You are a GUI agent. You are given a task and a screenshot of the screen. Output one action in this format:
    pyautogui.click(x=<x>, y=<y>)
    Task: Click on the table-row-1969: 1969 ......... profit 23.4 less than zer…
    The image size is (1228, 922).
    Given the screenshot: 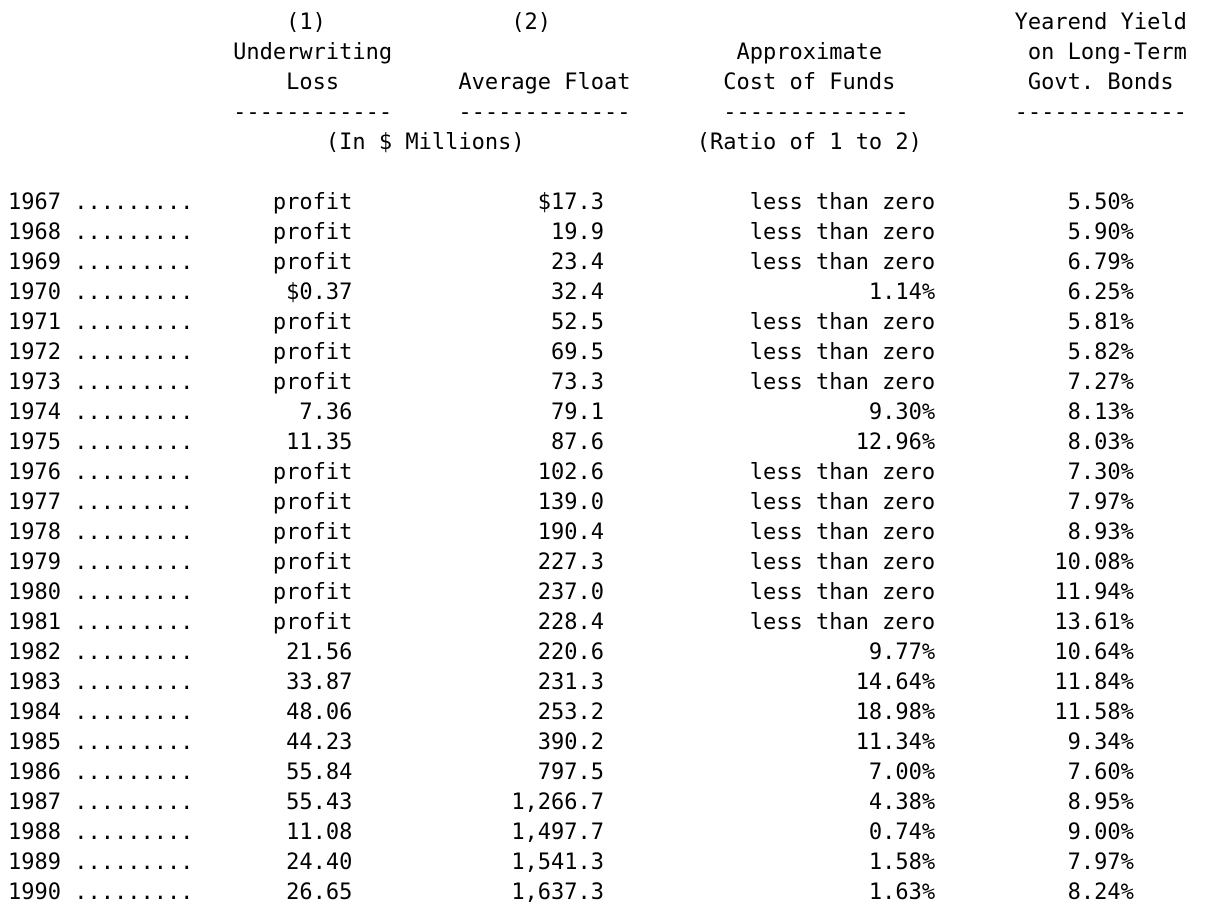 What is the action you would take?
    pyautogui.click(x=571, y=262)
    